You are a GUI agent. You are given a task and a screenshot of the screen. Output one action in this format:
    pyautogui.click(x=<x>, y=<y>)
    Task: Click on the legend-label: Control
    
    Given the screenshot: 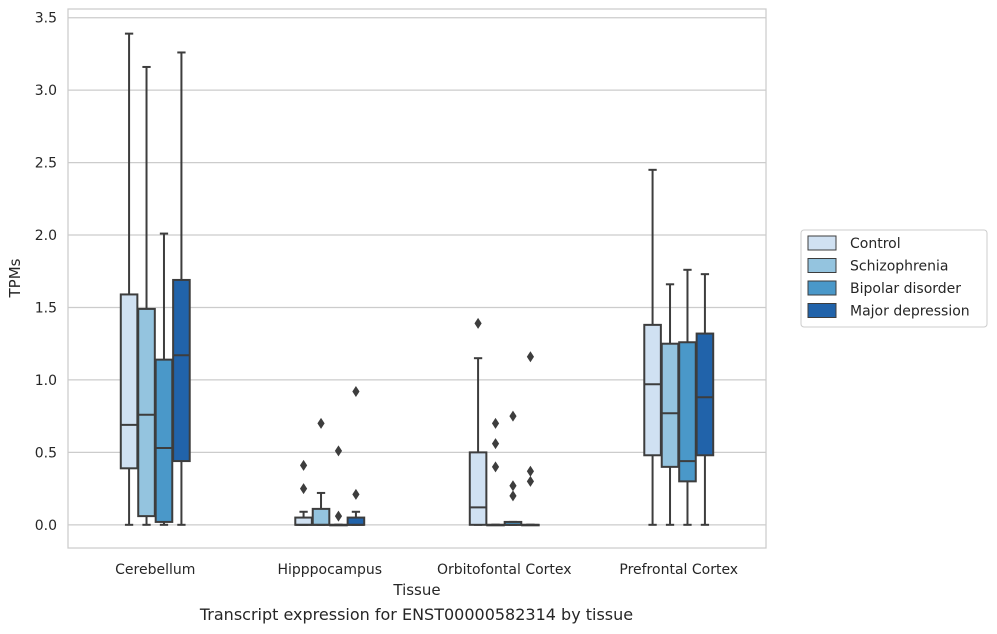 What is the action you would take?
    pyautogui.click(x=875, y=244)
    